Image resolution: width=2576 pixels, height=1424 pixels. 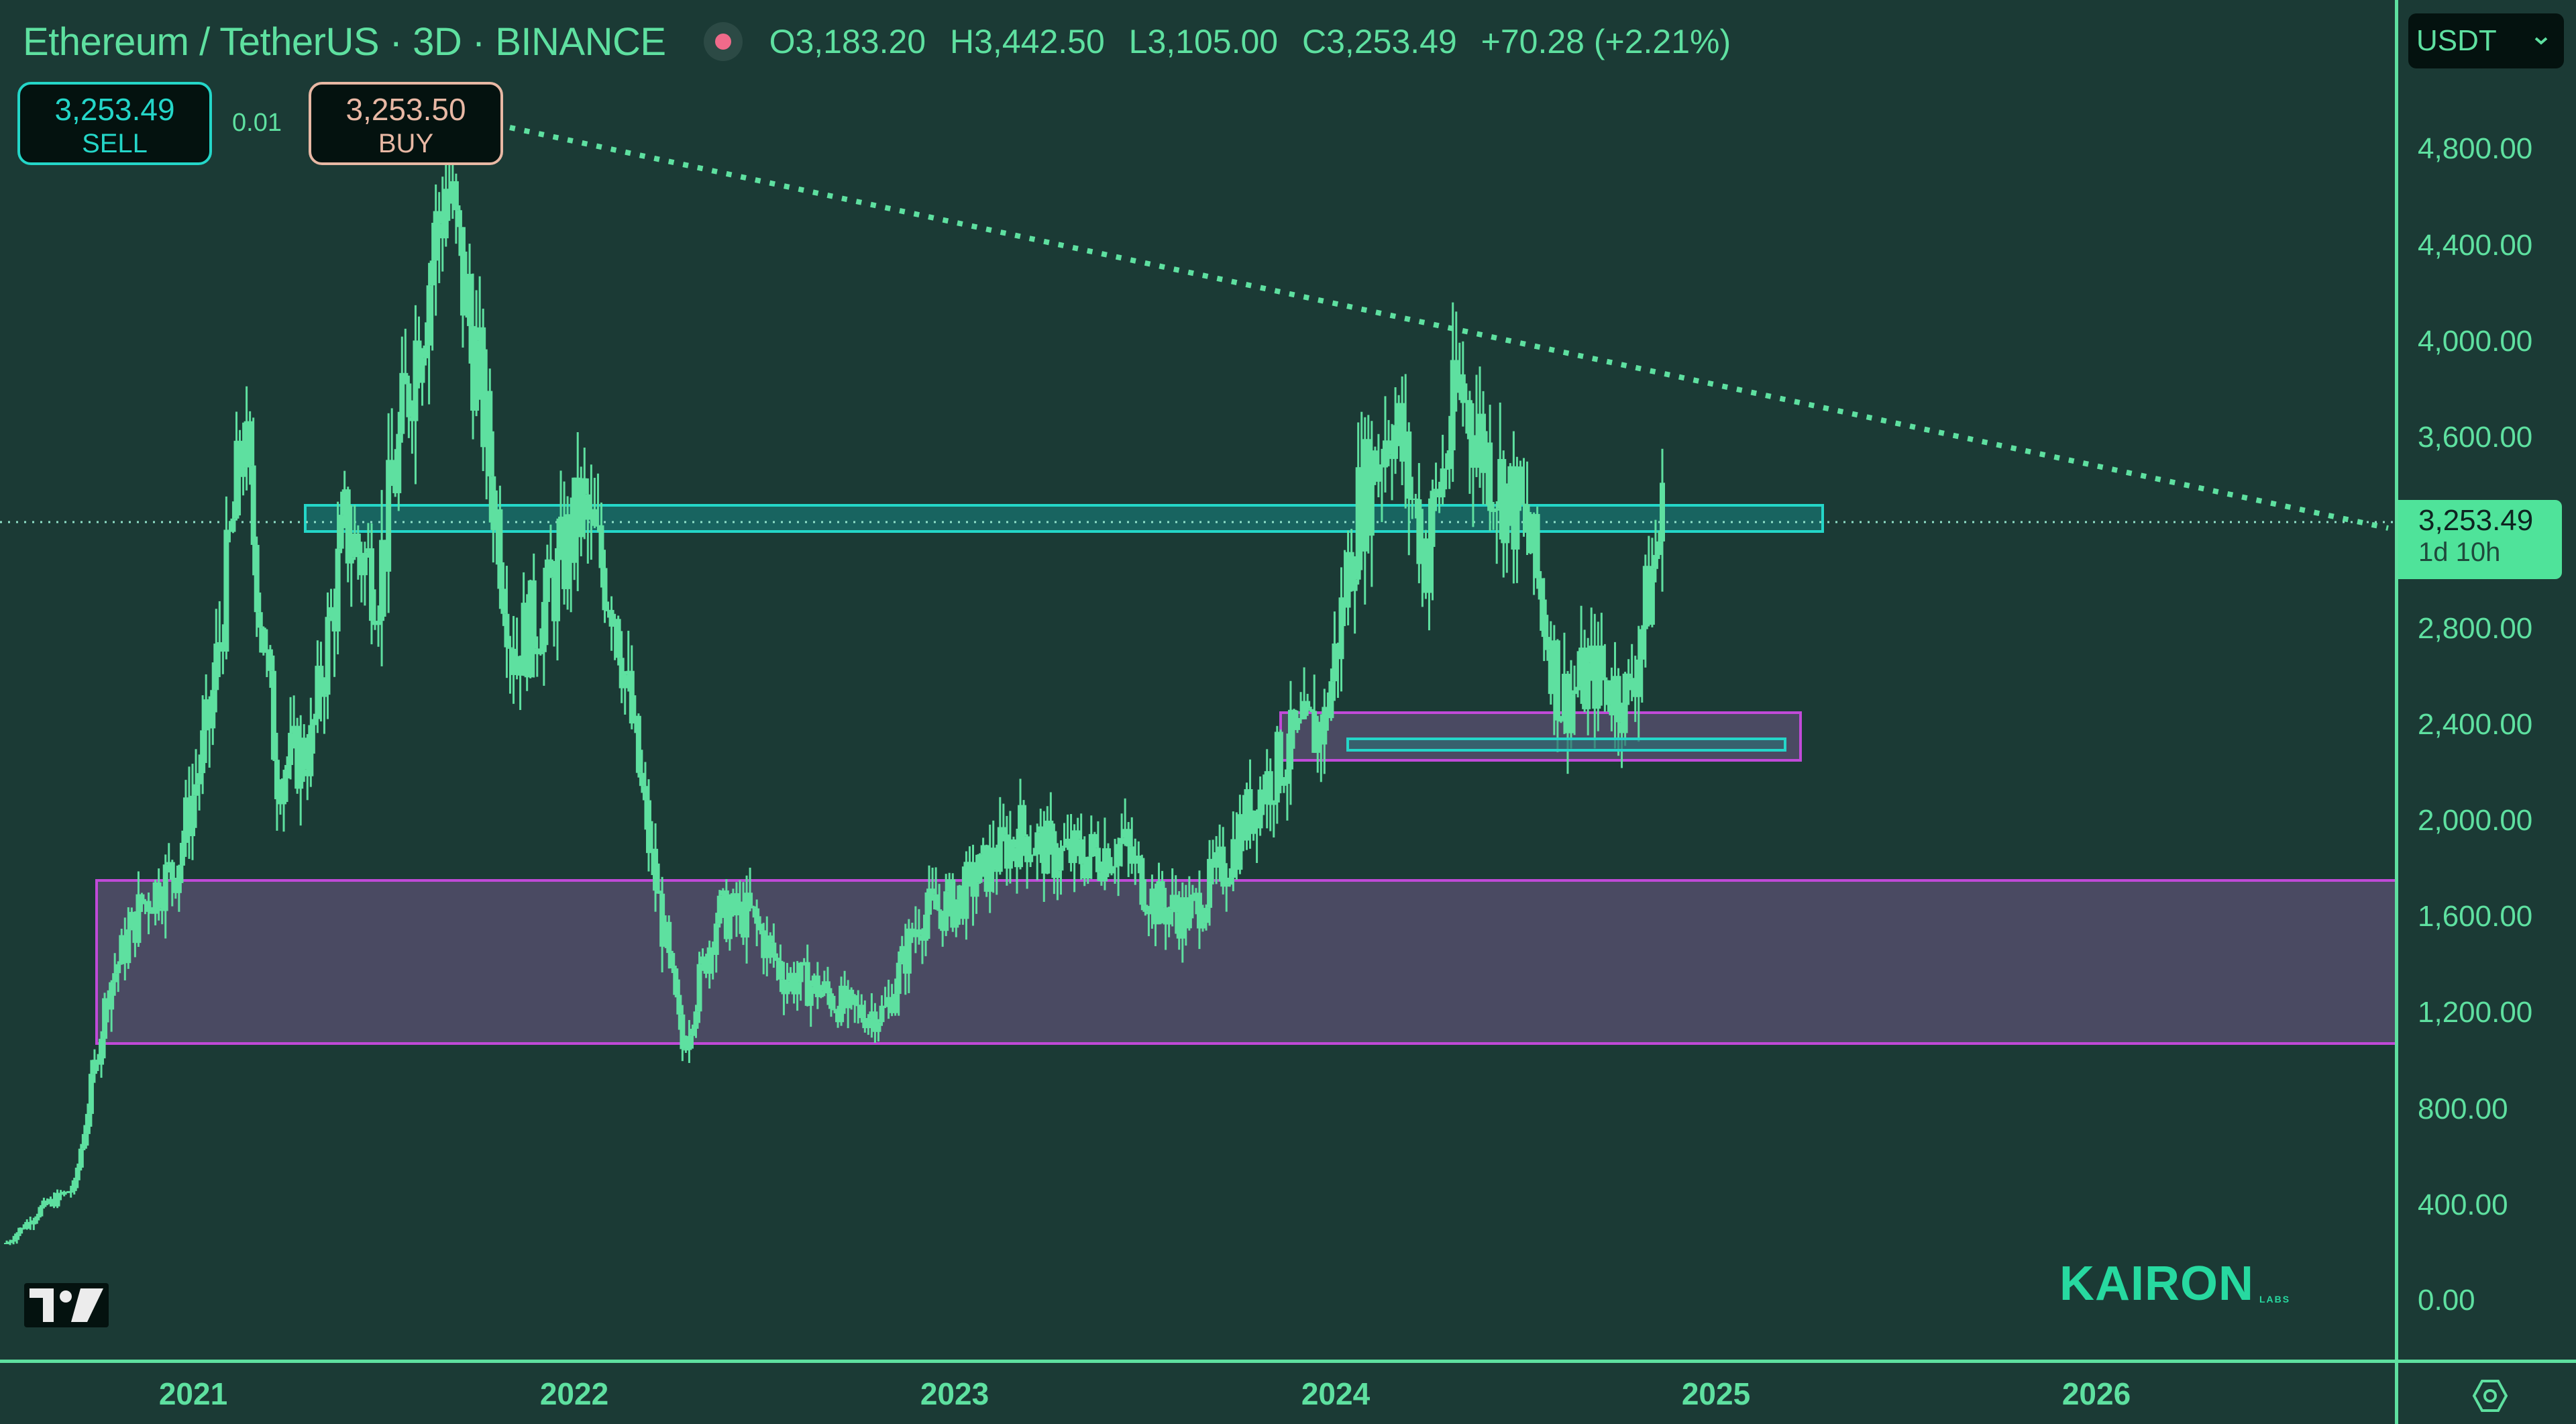 I want to click on year-label: 2025, so click(x=1716, y=1393).